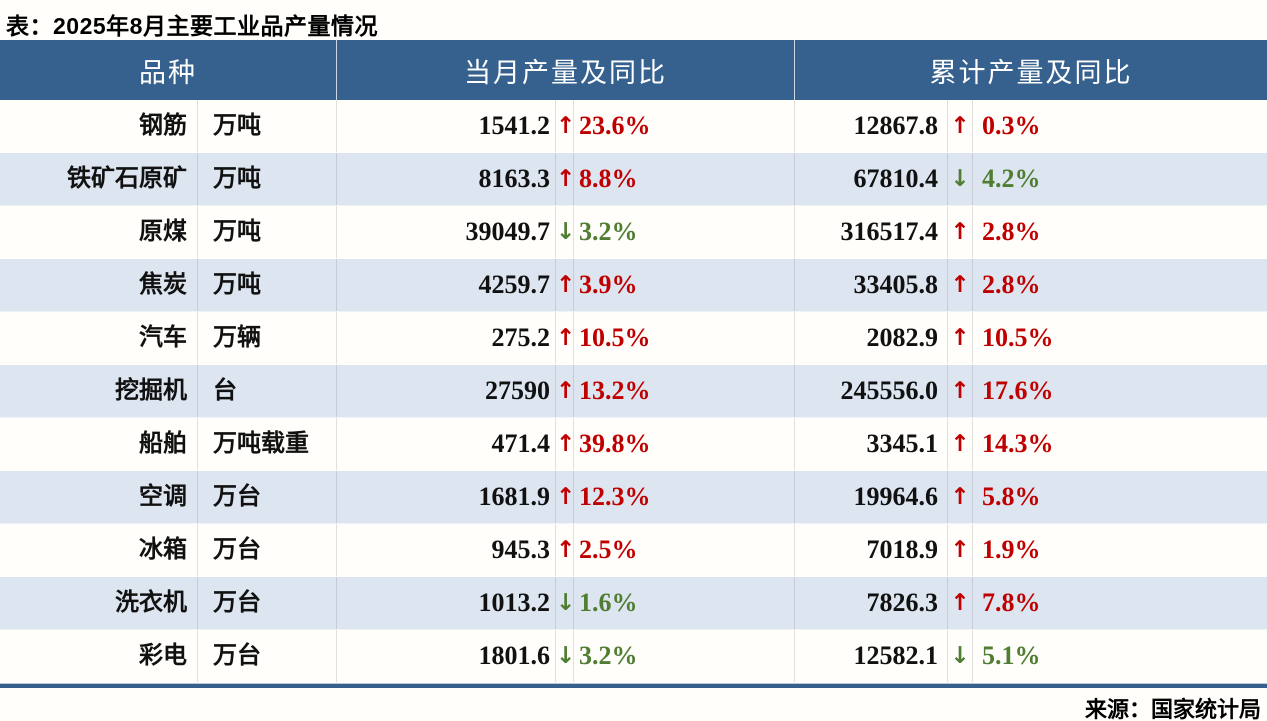 This screenshot has height=721, width=1267. What do you see at coordinates (446, 232) in the screenshot?
I see `monthly-value: 39049.7` at bounding box center [446, 232].